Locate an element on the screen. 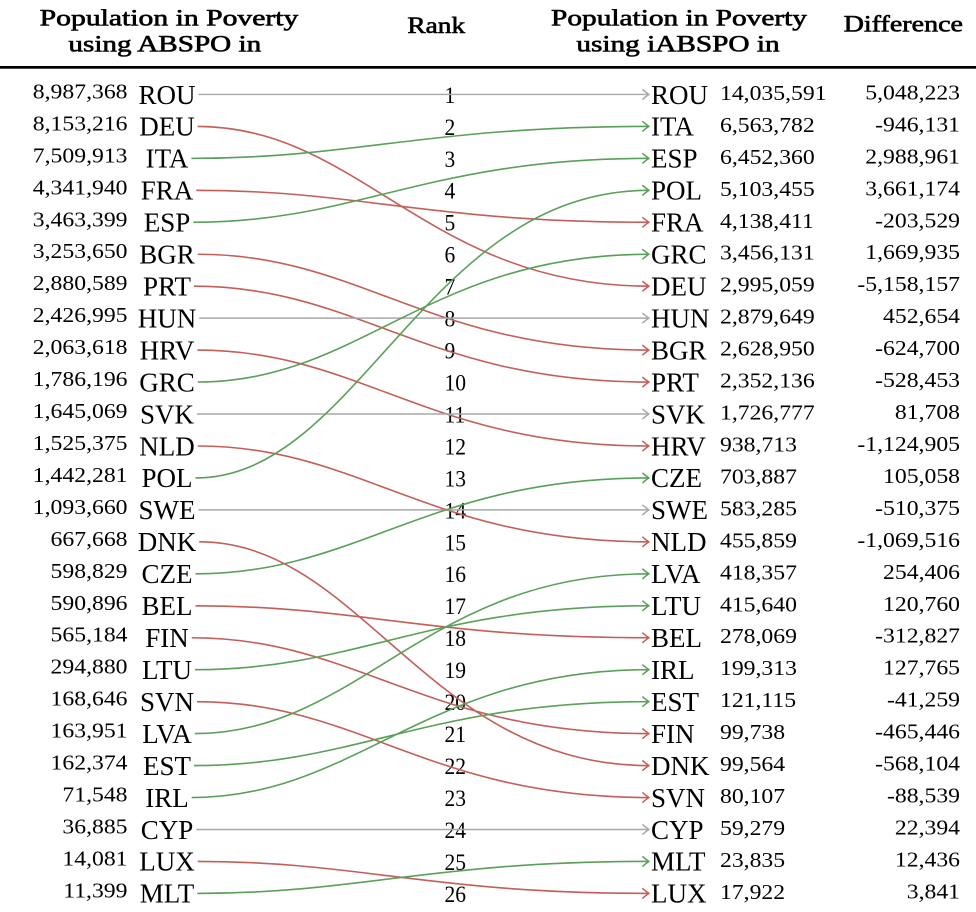 Image resolution: width=976 pixels, height=912 pixels. svg-text: 2,880,589 is located at coordinates (80, 283).